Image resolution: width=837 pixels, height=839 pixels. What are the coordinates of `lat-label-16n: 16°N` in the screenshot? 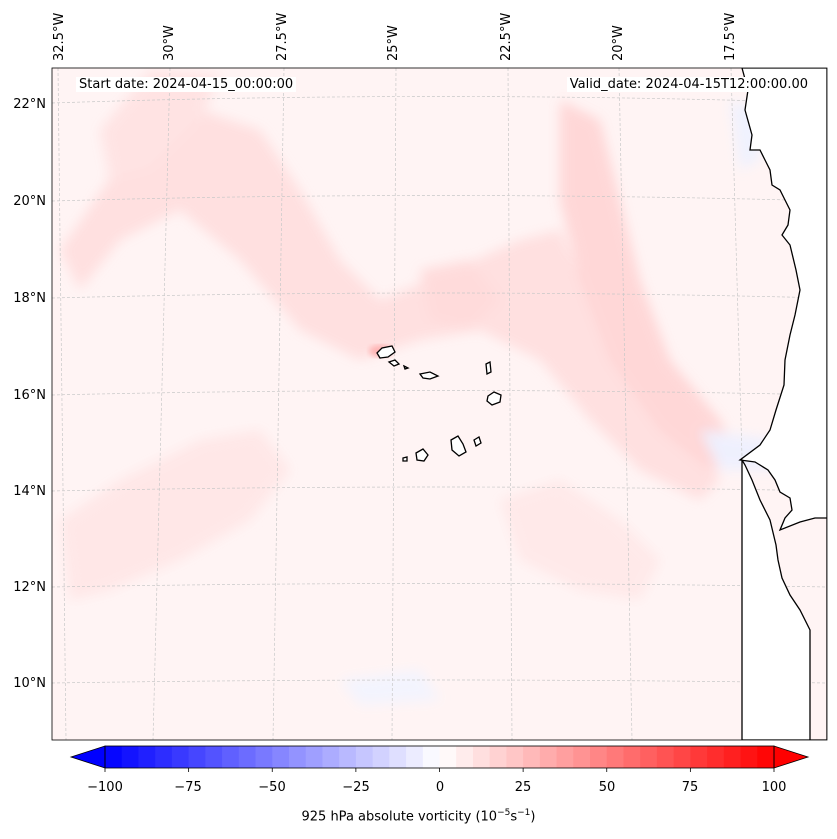 It's located at (29, 395).